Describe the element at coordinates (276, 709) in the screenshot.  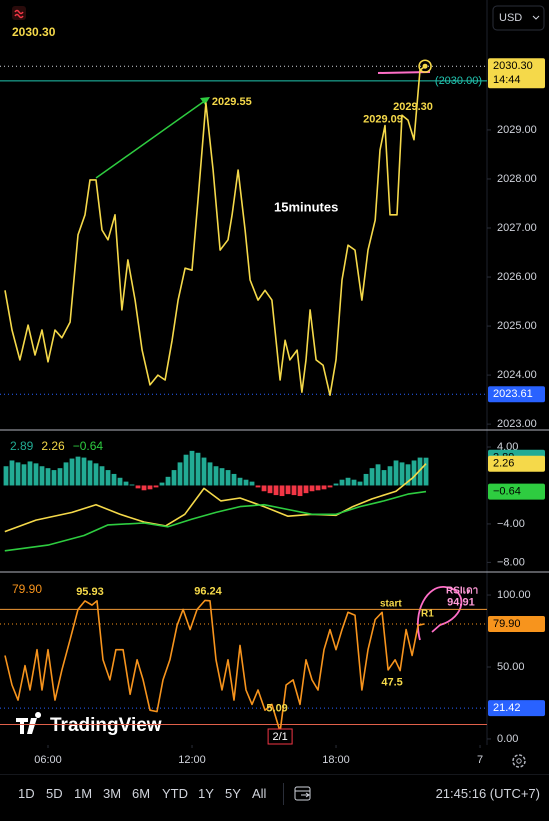
I see `annotation: 5.09` at that location.